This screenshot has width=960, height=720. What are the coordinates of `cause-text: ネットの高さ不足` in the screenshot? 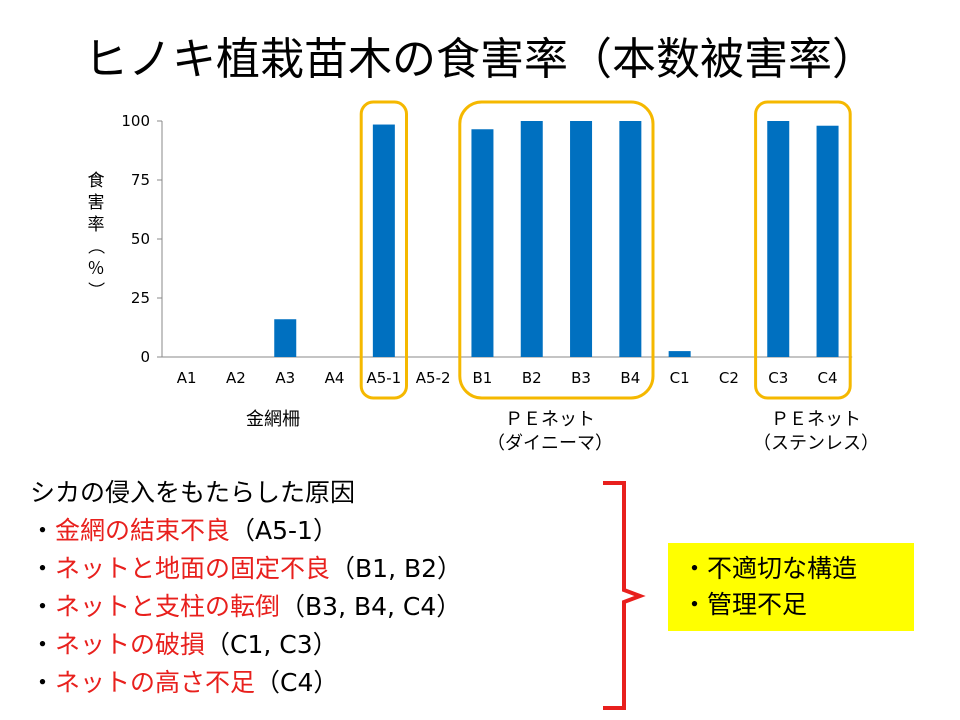 It's located at (155, 682).